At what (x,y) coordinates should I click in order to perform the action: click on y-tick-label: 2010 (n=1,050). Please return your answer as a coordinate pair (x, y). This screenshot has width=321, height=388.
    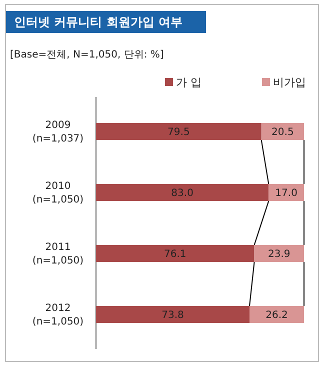
    Looking at the image, I should click on (58, 193).